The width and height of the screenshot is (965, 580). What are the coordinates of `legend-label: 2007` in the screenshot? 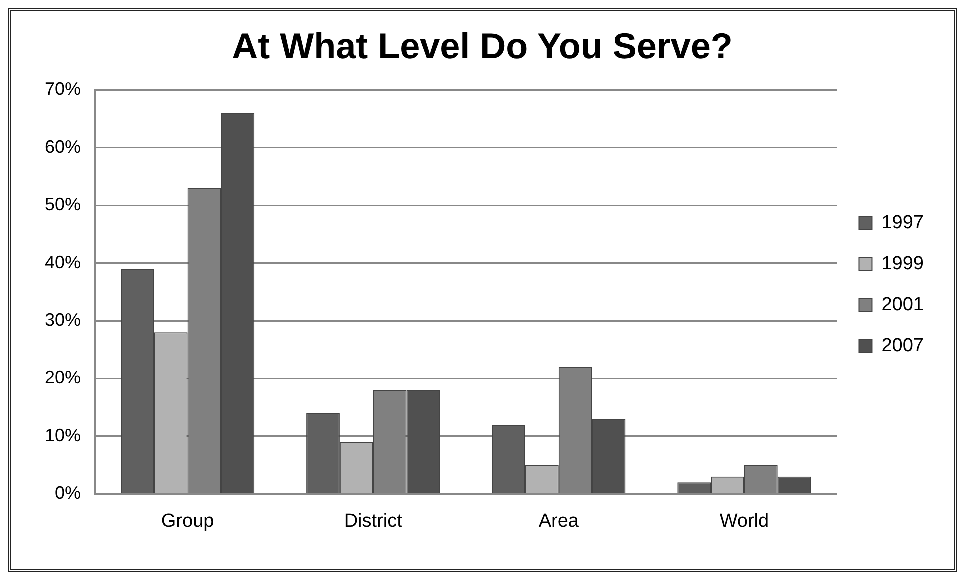 It's located at (903, 346).